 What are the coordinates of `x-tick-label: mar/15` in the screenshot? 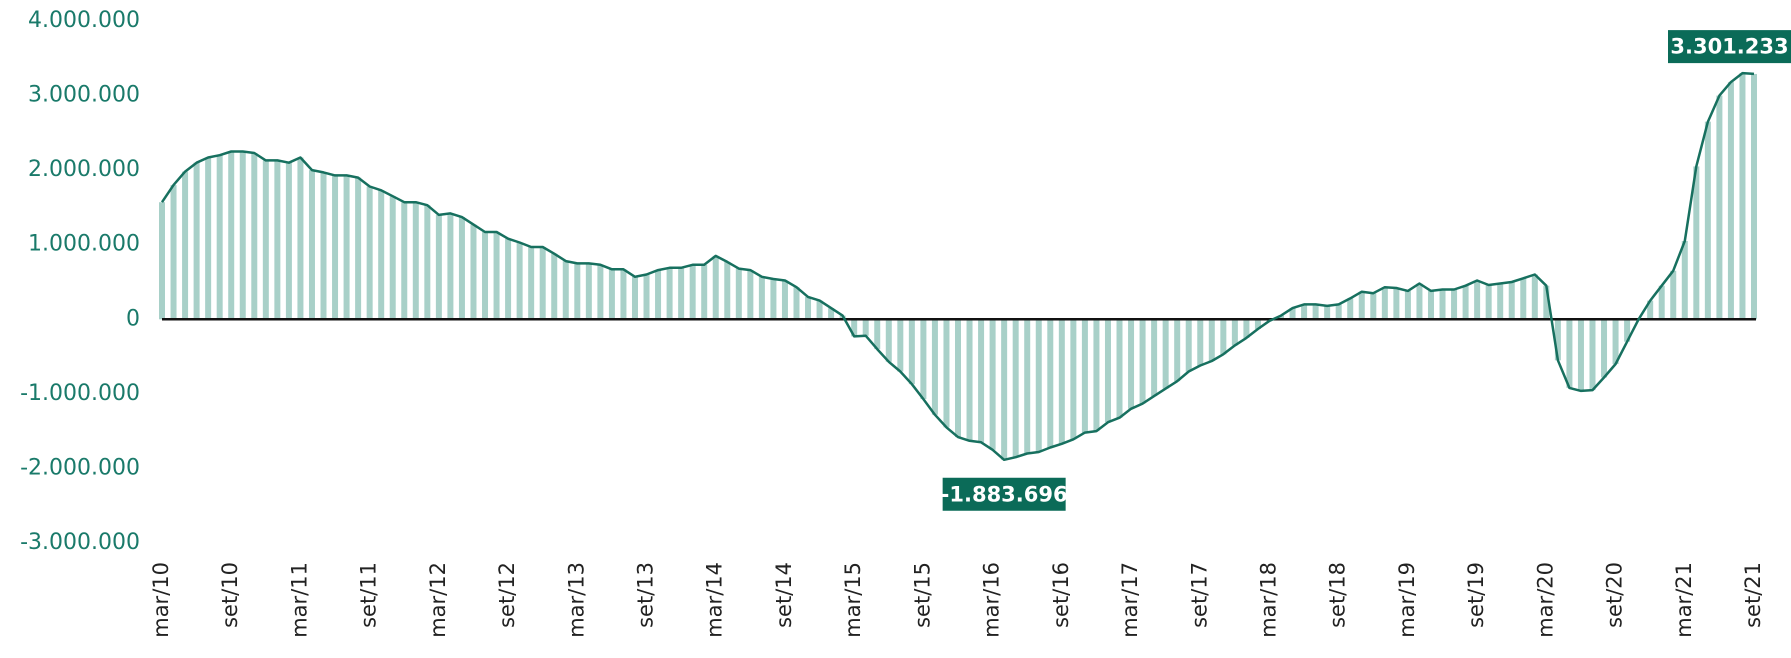 It's located at (853, 600).